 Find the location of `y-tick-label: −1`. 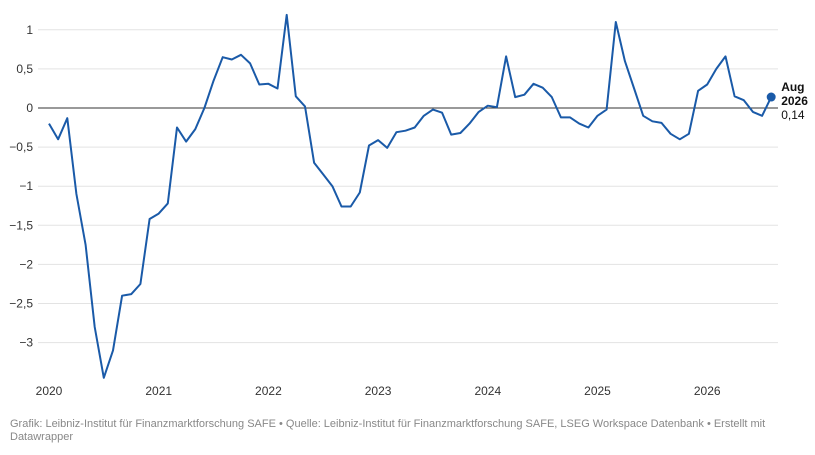

y-tick-label: −1 is located at coordinates (26, 186).